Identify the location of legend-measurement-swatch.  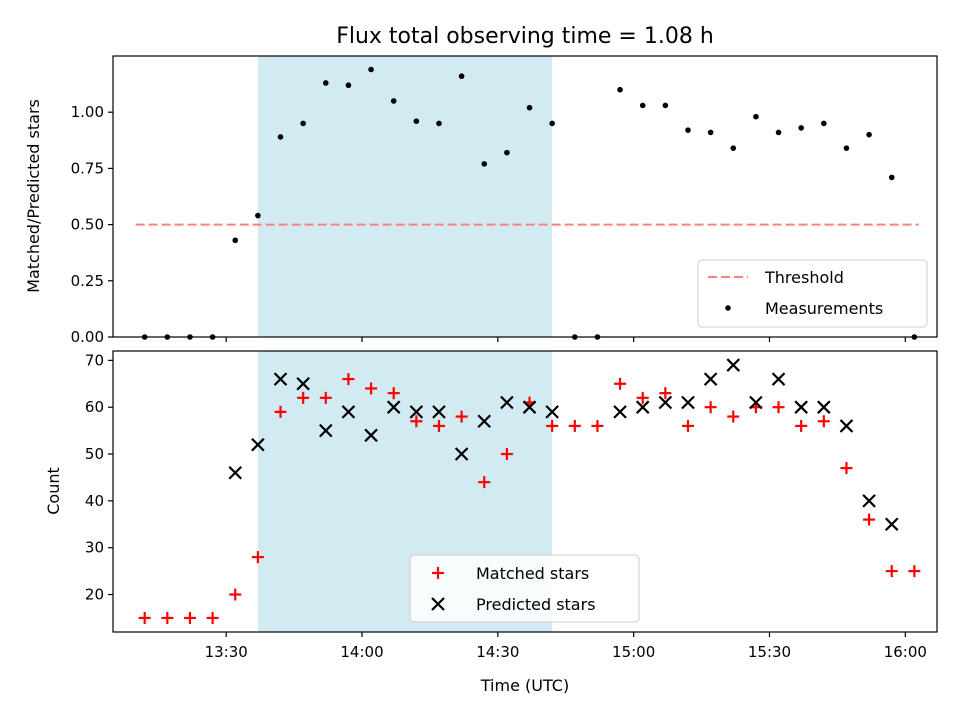
(728, 308).